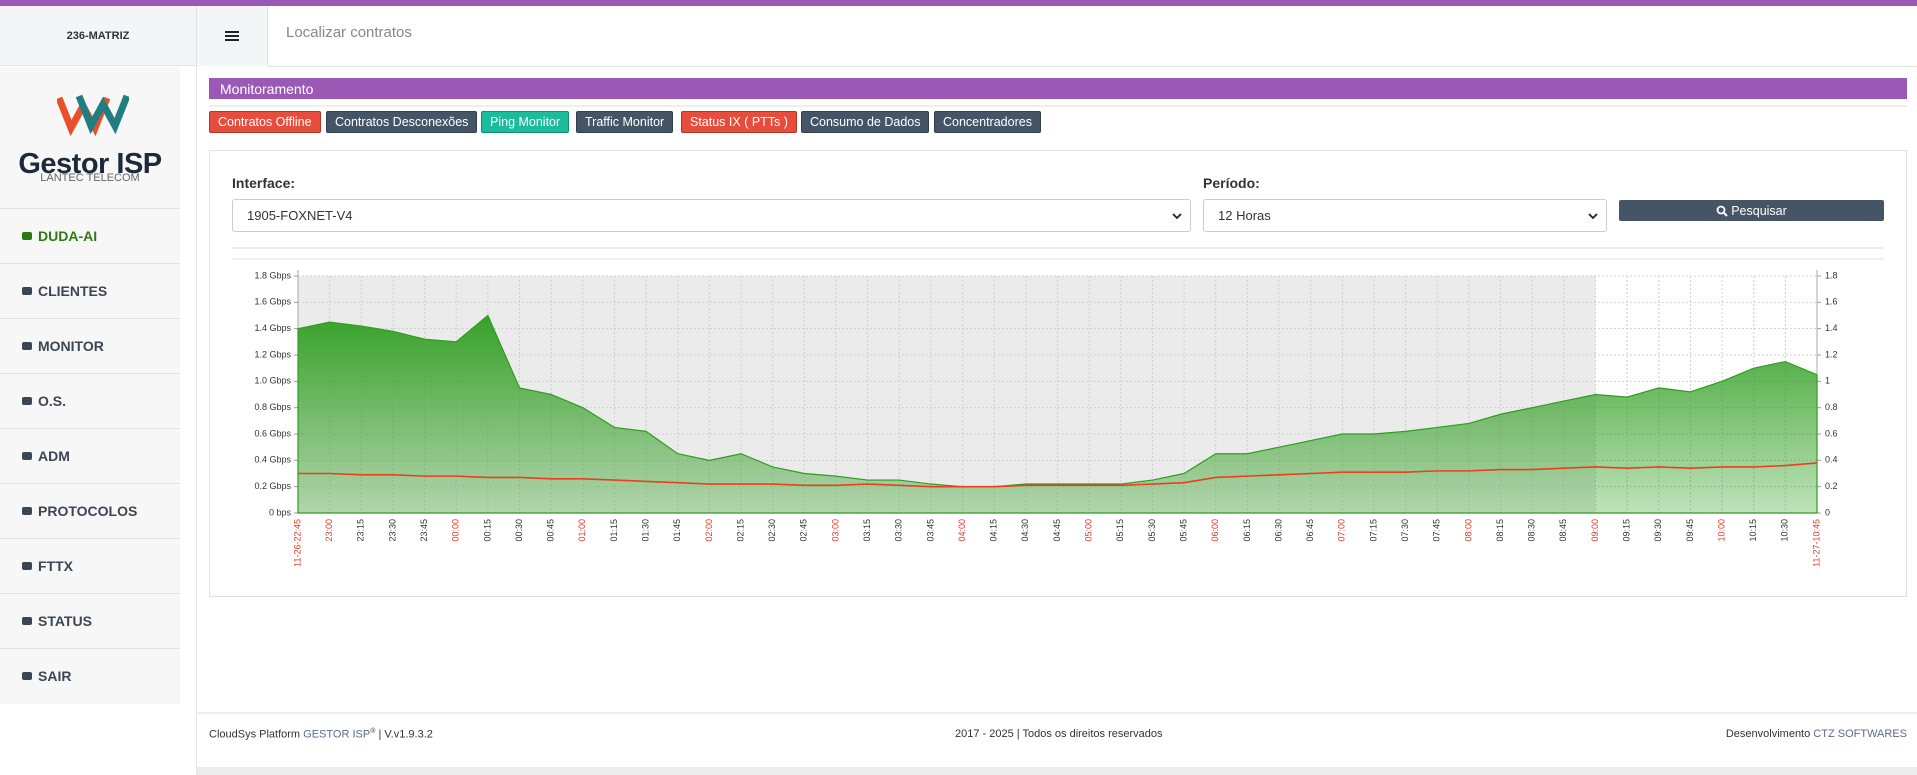 This screenshot has height=775, width=1917. I want to click on y-tick-label: 0.2 Gbps, so click(272, 486).